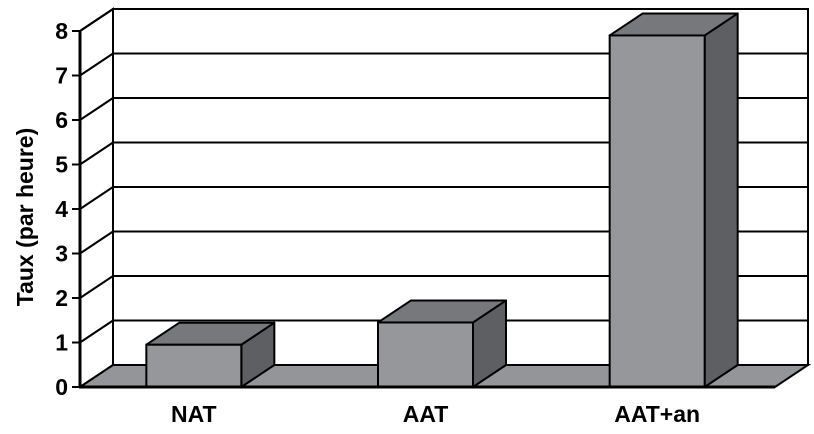 The image size is (814, 434). I want to click on y-axis-title: Taux (par heure), so click(25, 217).